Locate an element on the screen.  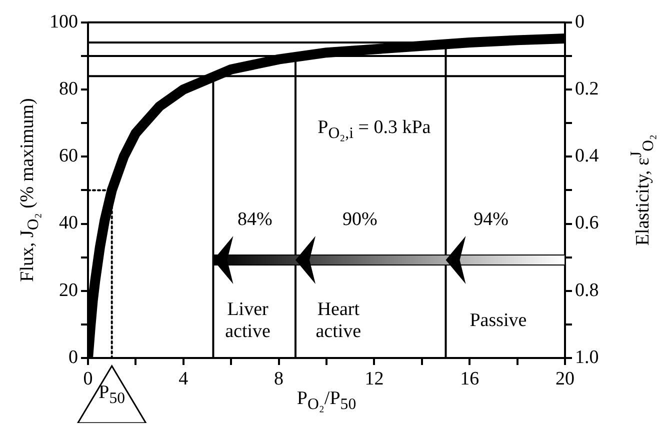
annotation: Passive is located at coordinates (498, 321).